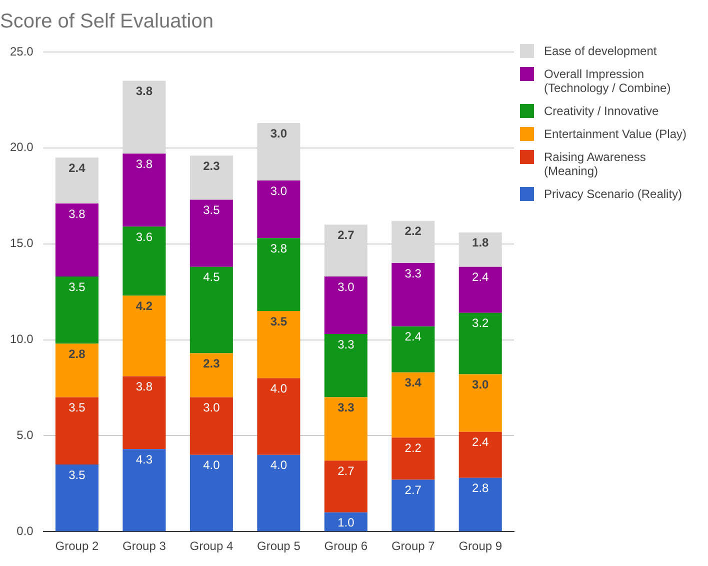  Describe the element at coordinates (22, 339) in the screenshot. I see `y-tick-label: 10.0` at that location.